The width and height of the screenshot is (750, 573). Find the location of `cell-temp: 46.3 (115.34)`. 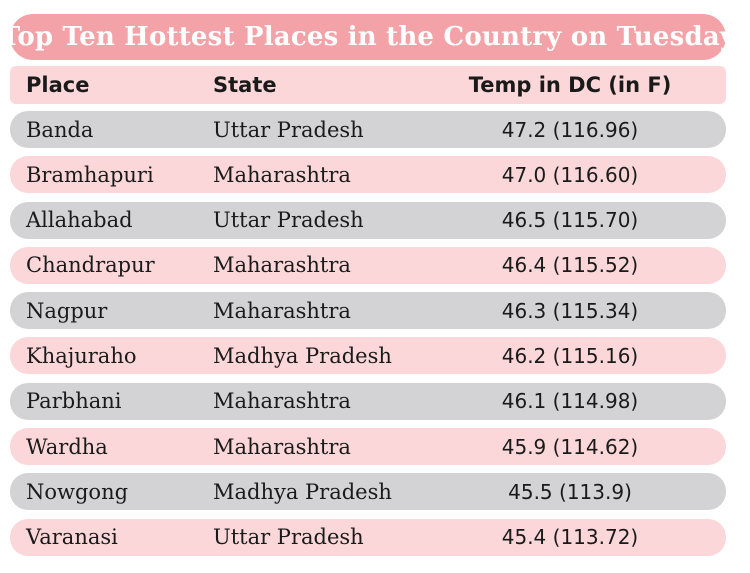

cell-temp: 46.3 (115.34) is located at coordinates (570, 310).